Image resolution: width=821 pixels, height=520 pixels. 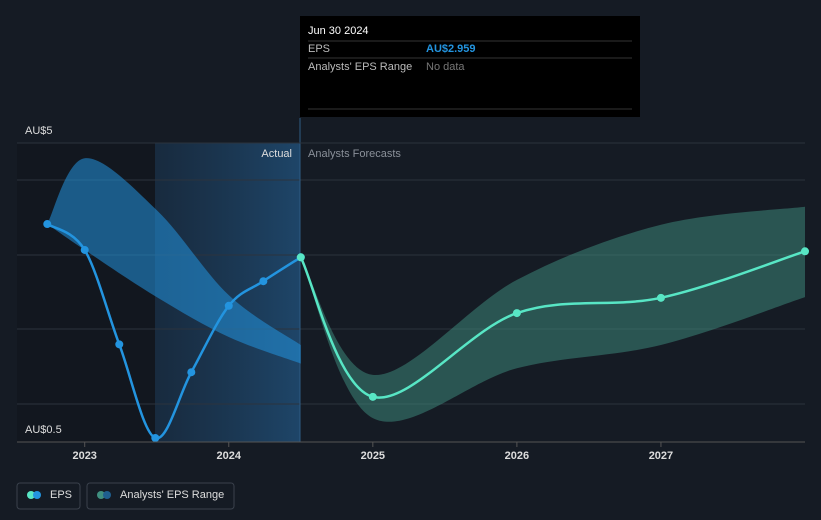 What do you see at coordinates (451, 49) in the screenshot?
I see `tooltip-value: AU$2.959` at bounding box center [451, 49].